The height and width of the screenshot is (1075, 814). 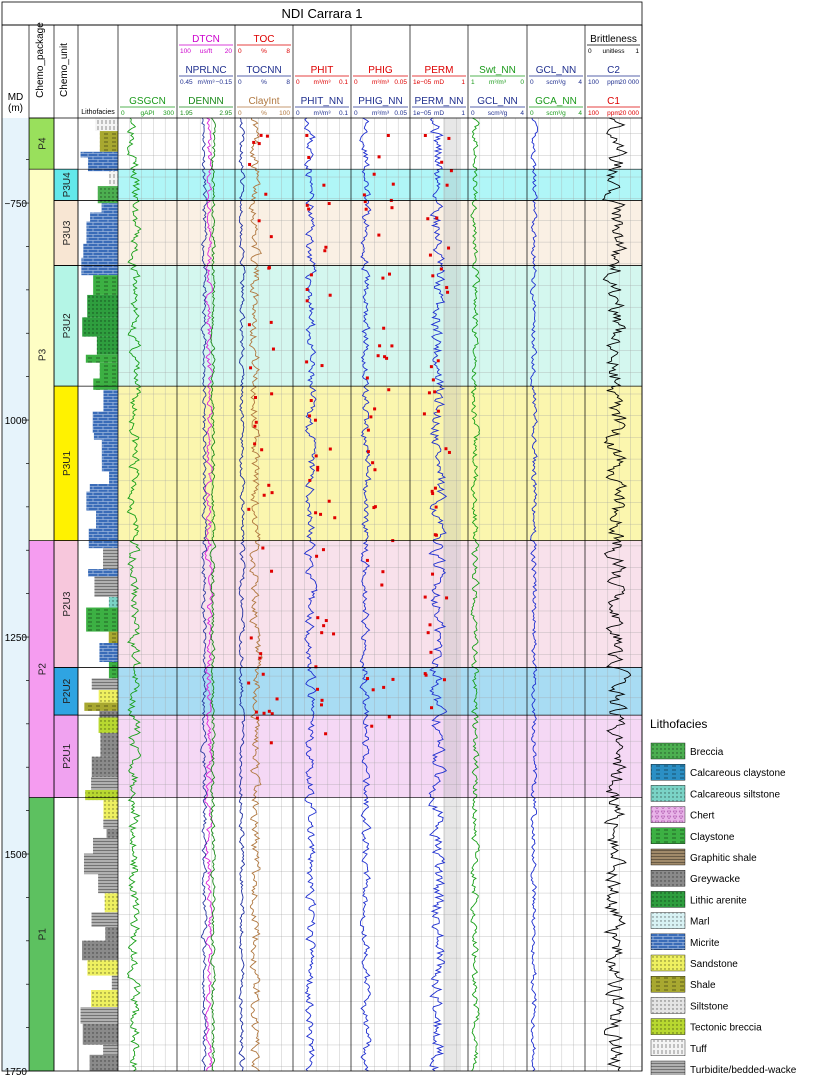 What do you see at coordinates (439, 82) in the screenshot?
I see `scale-unit: mD` at bounding box center [439, 82].